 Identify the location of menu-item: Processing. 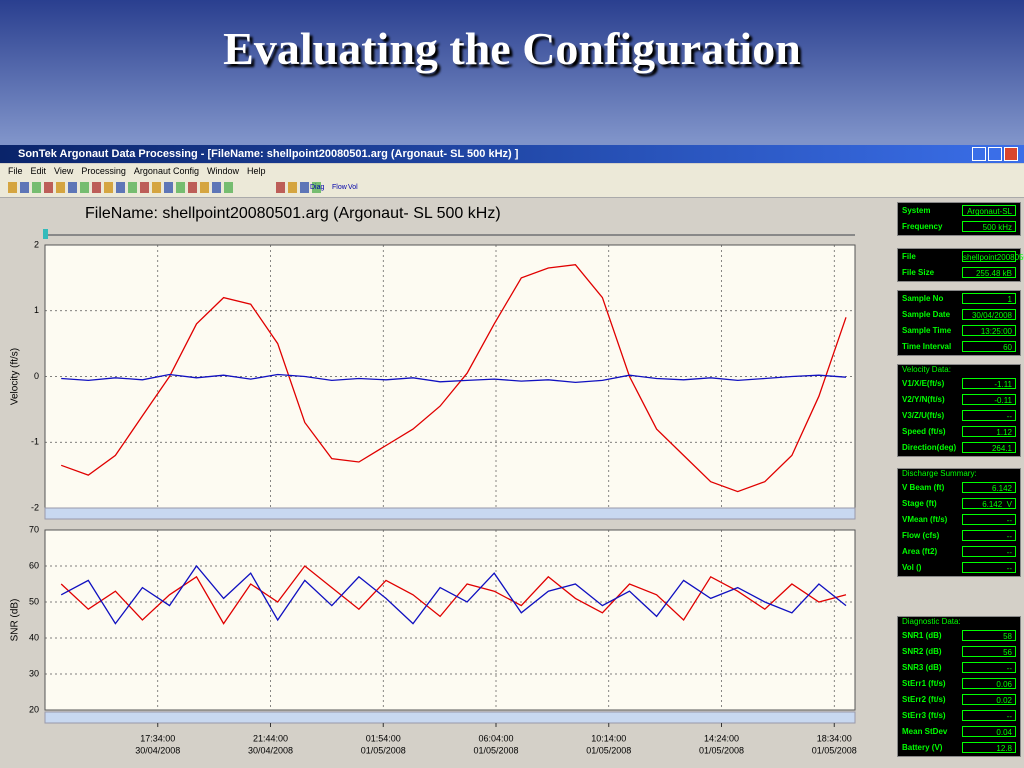
(103, 171).